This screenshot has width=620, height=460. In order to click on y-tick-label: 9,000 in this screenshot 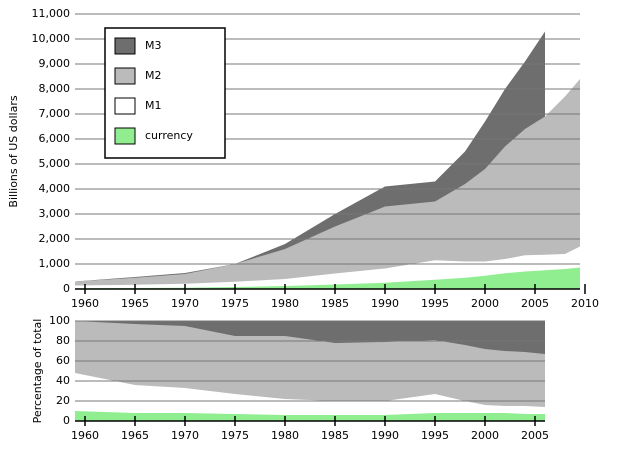, I will do `click(55, 63)`.